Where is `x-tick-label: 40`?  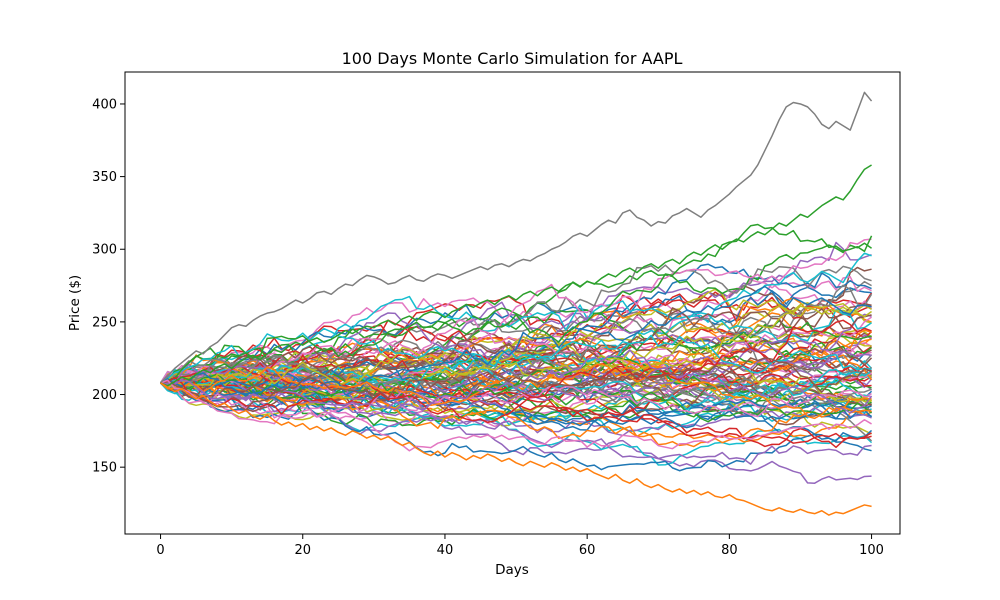
x-tick-label: 40 is located at coordinates (445, 550).